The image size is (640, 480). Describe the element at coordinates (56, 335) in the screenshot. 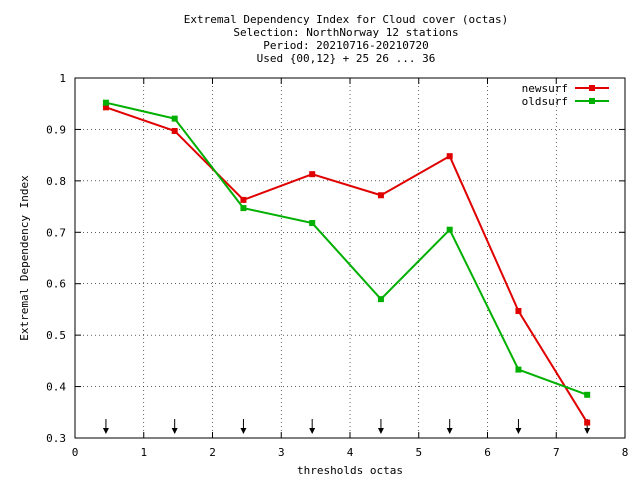

I see `y-tick-label: 0.5` at that location.